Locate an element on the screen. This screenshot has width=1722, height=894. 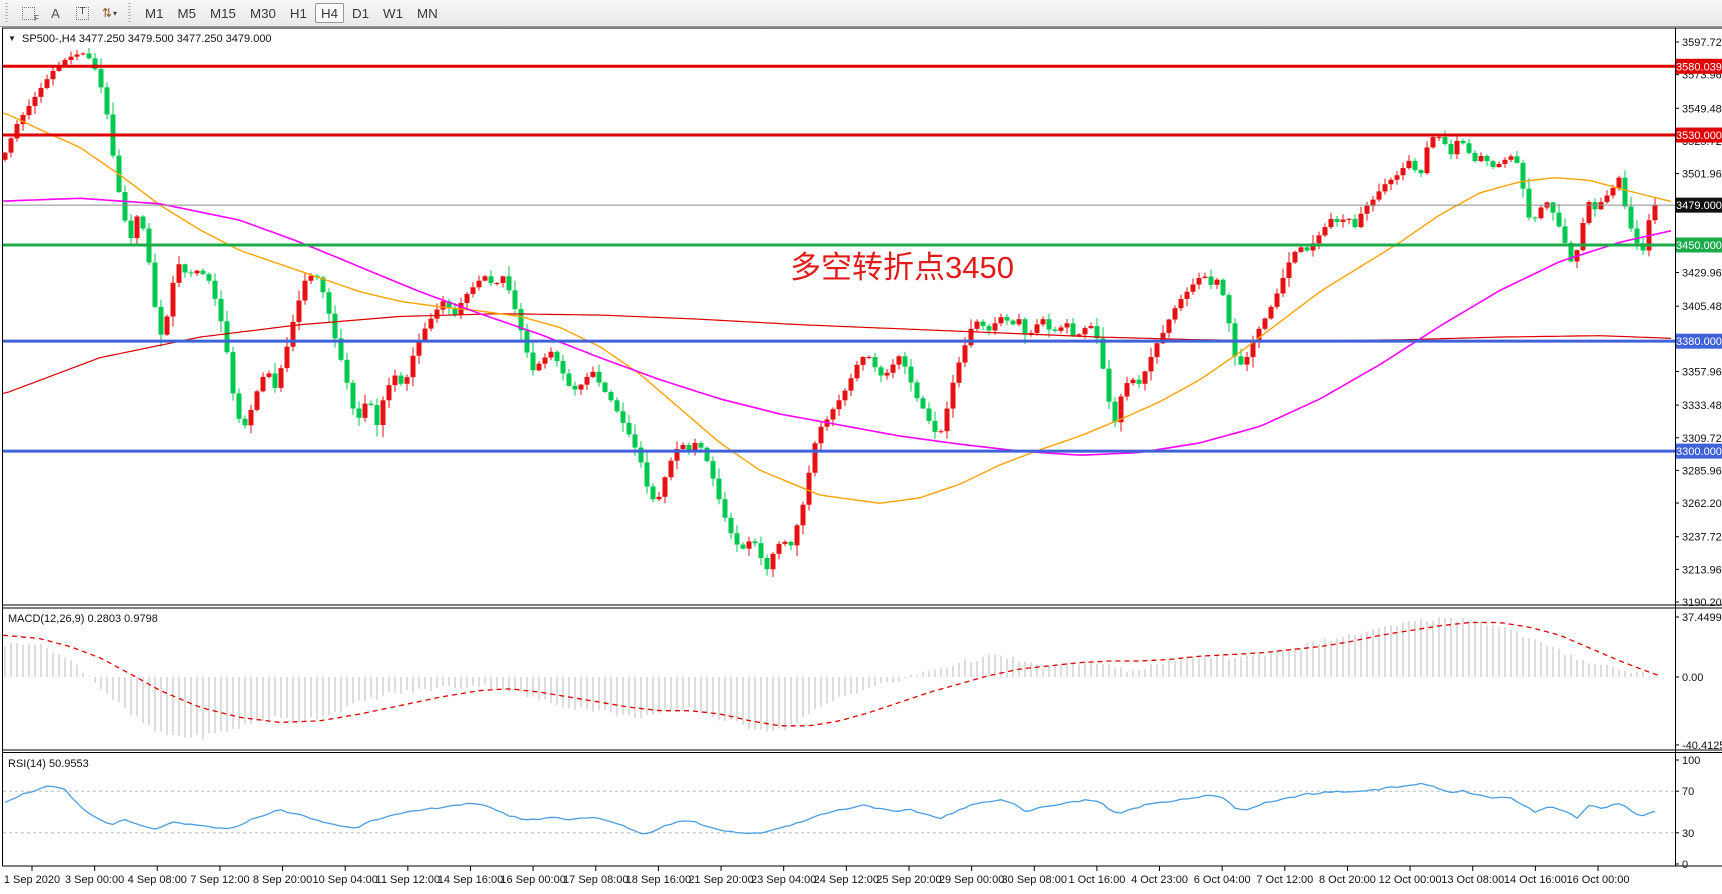
timeframe-m5-button: M5 is located at coordinates (187, 13).